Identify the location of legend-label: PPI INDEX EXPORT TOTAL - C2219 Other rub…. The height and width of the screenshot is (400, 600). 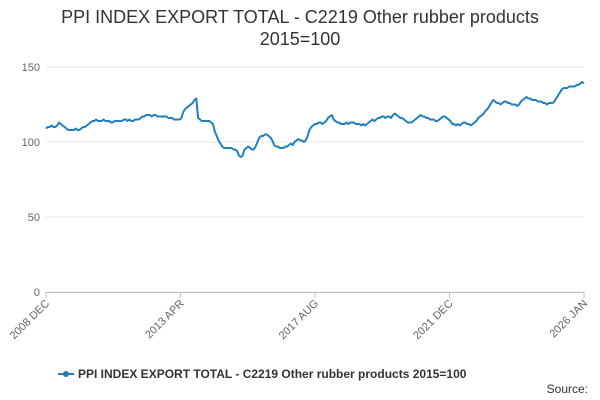
(272, 374).